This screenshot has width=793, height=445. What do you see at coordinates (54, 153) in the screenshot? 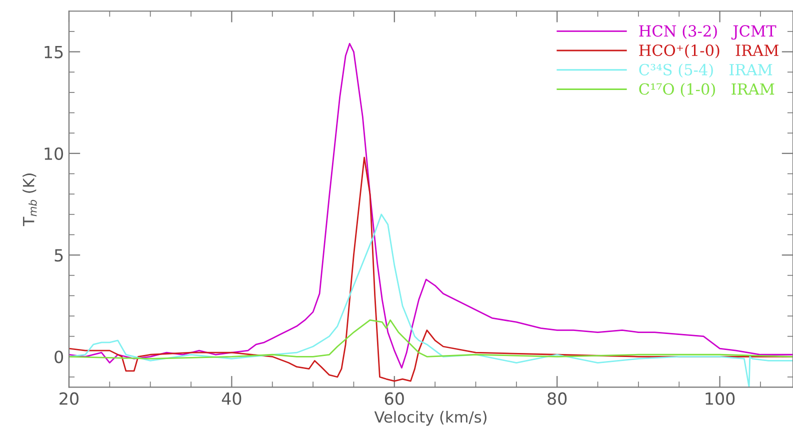
I see `y-tick-label: 10` at bounding box center [54, 153].